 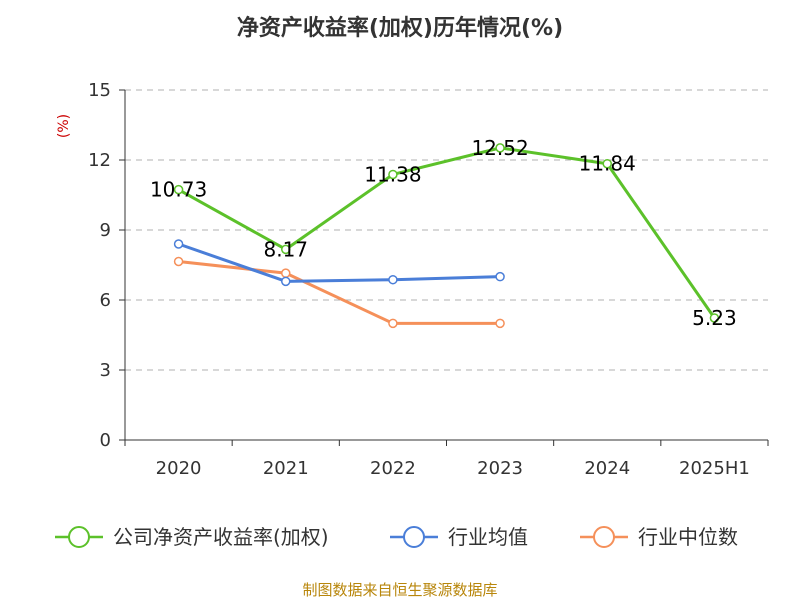 I want to click on legend-item-2: 行业中位数, so click(x=659, y=537).